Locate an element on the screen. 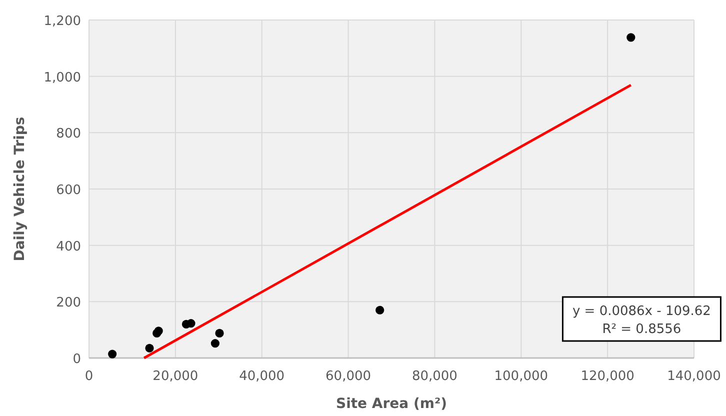  x-axis-title: Site Area (m²) is located at coordinates (392, 404).